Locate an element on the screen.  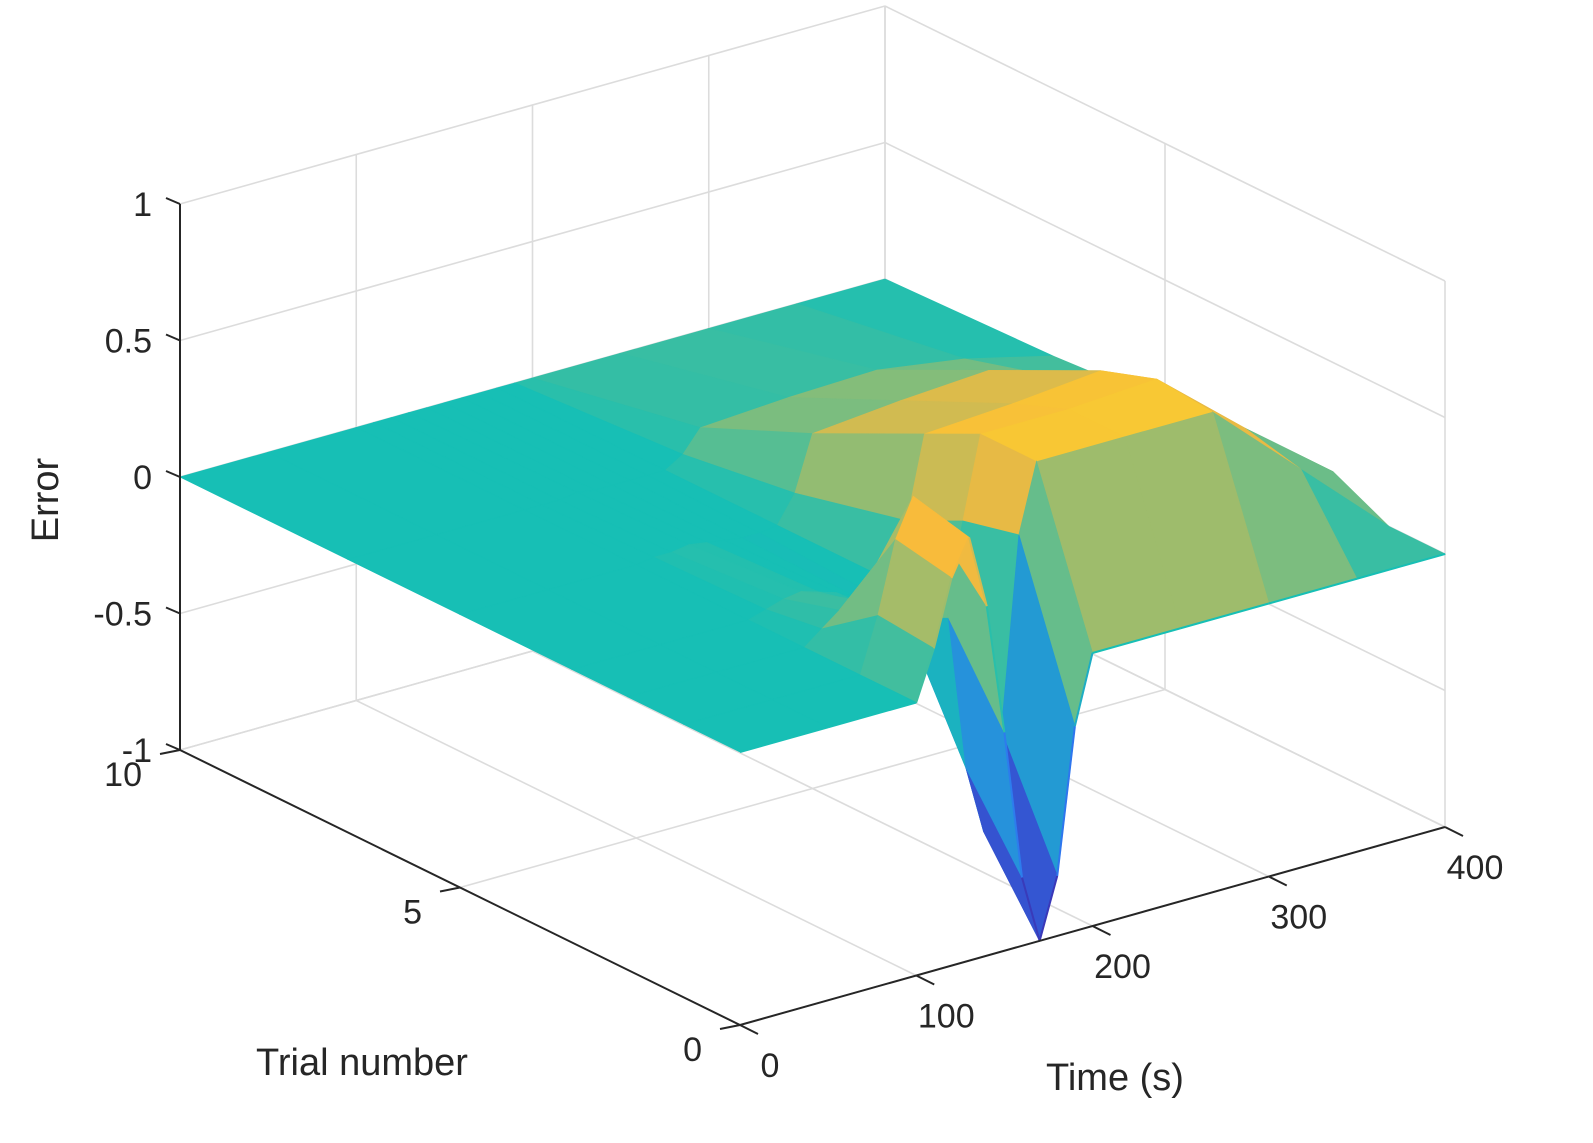
x-axis-label: Time (s) is located at coordinates (1115, 1078).